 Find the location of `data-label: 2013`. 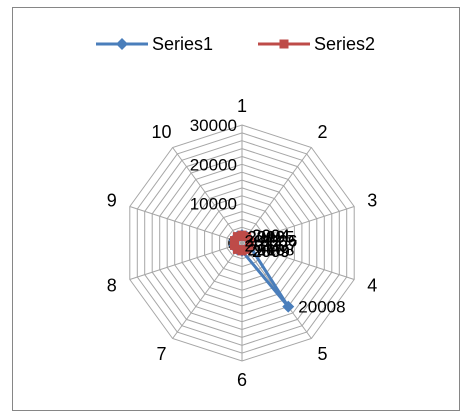

data-label: 2013 is located at coordinates (266, 237).